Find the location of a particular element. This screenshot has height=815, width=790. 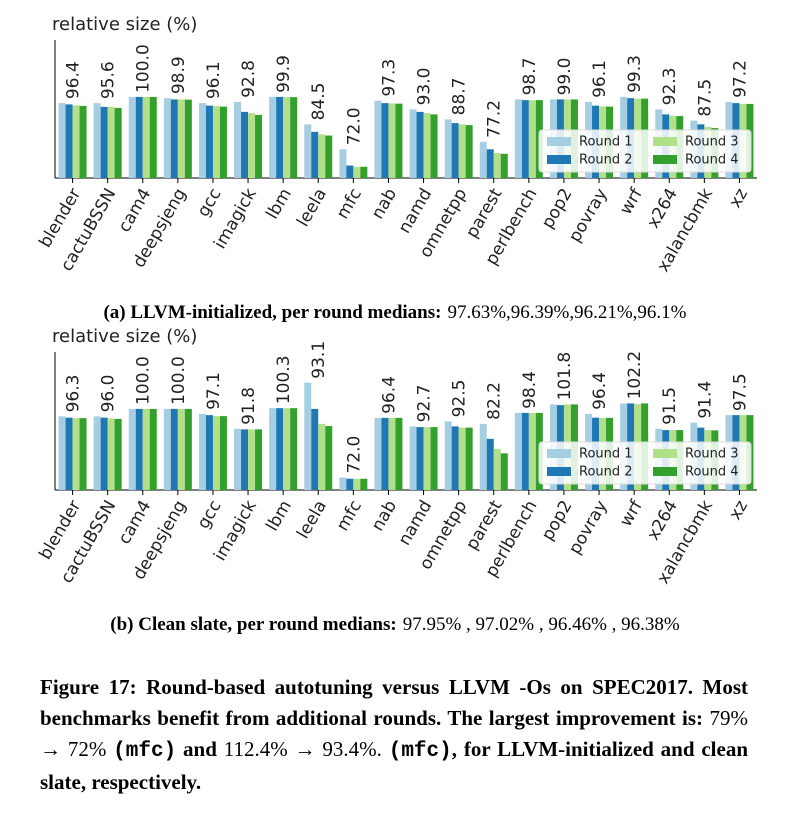

value-label: 97.3 is located at coordinates (389, 78).